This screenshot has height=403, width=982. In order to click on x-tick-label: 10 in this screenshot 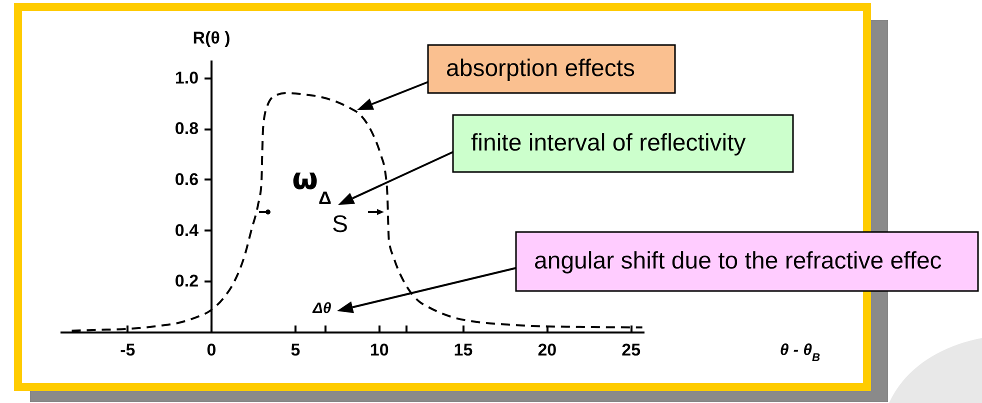, I will do `click(379, 350)`.